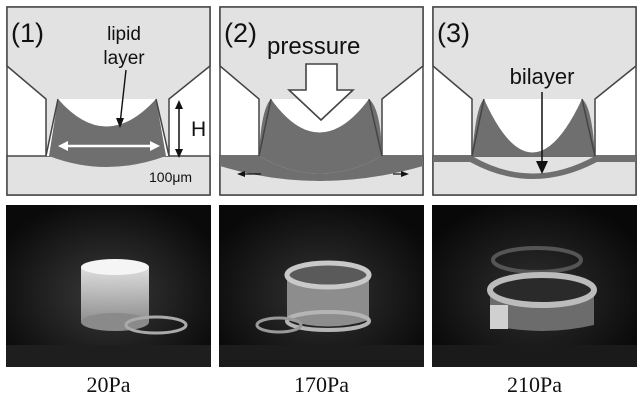 Image resolution: width=643 pixels, height=400 pixels. I want to click on lipid-label-line1: lipid, so click(124, 34).